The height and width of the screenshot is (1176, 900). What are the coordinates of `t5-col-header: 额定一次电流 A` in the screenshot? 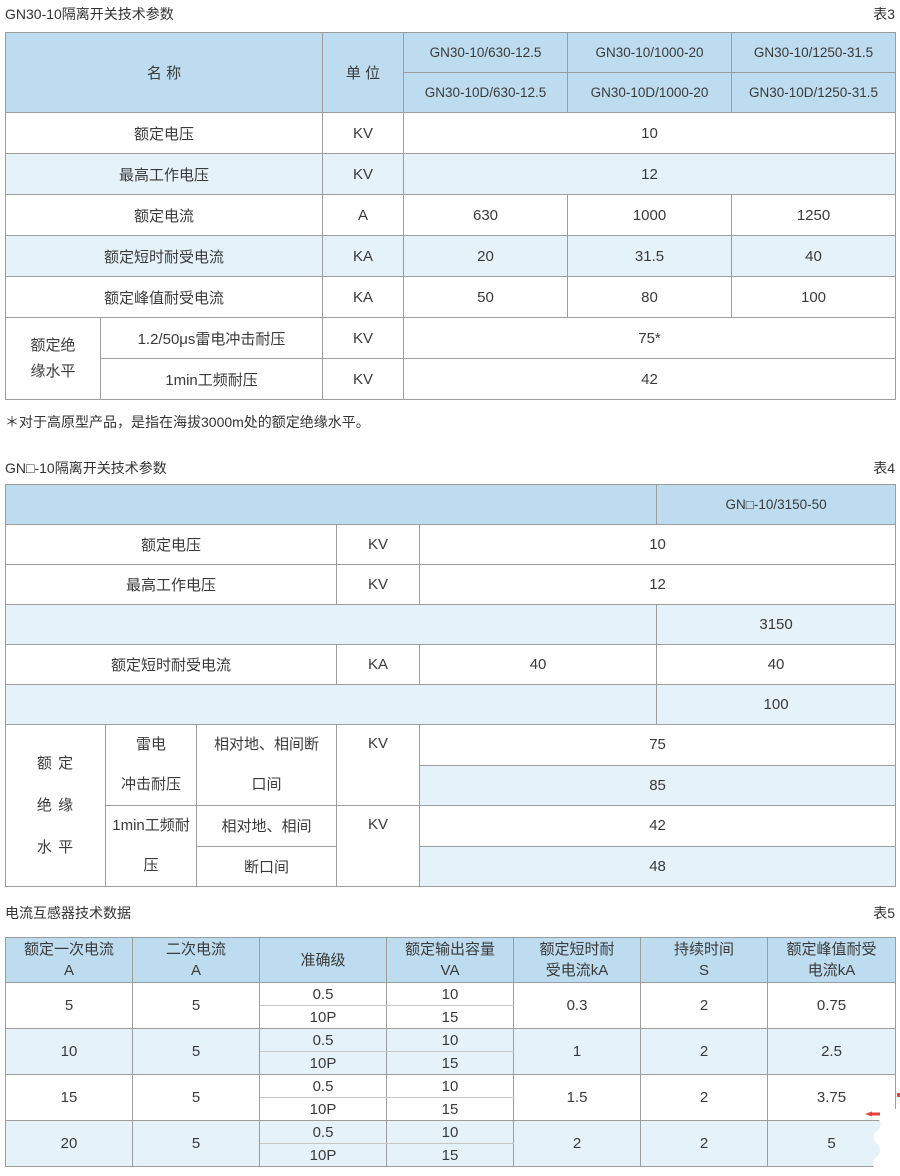 It's located at (69, 960).